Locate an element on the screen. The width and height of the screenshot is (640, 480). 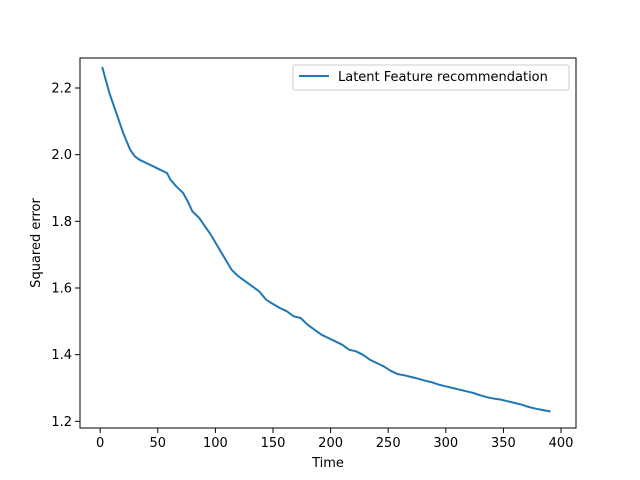
y-axis-ticks: 1.2 1.4 1.6 1.8 2.0 2.2 is located at coordinates (65, 256).